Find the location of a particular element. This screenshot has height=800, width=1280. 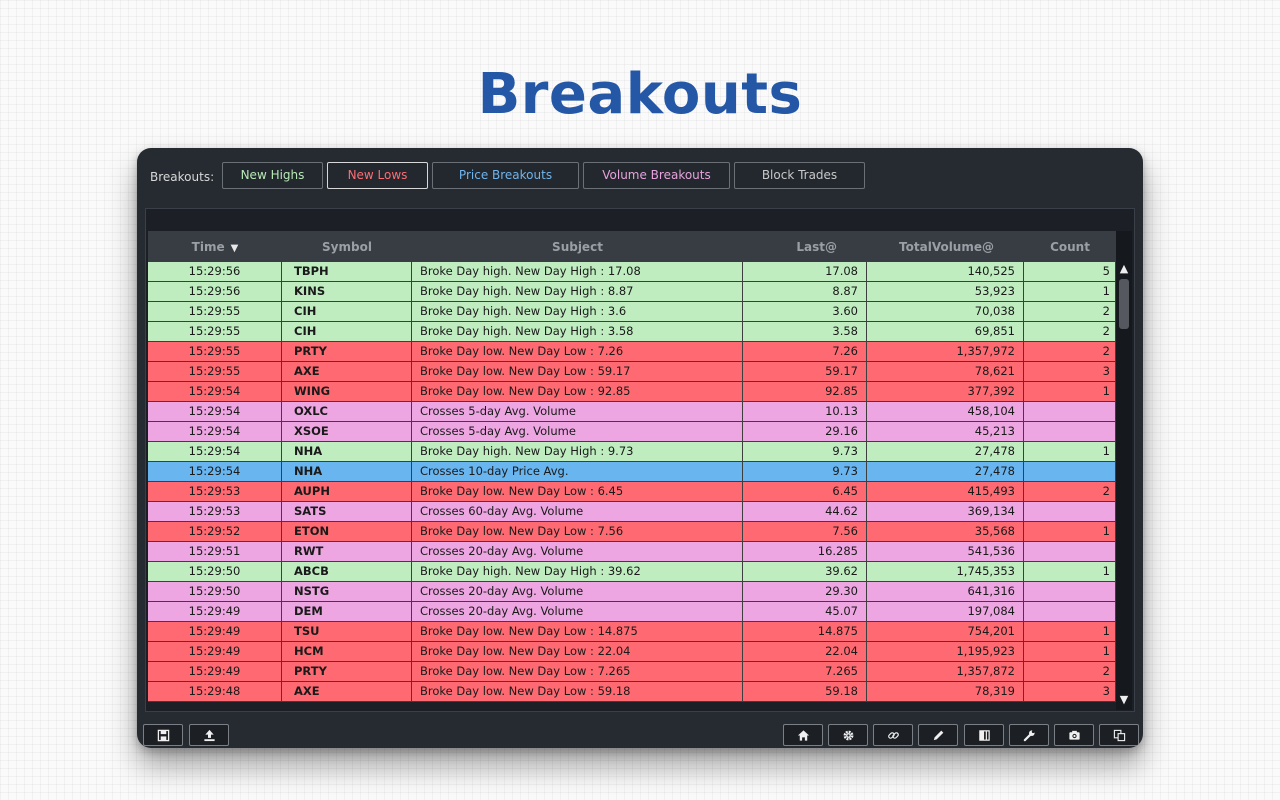

cell-symbol: ABCB is located at coordinates (347, 572).